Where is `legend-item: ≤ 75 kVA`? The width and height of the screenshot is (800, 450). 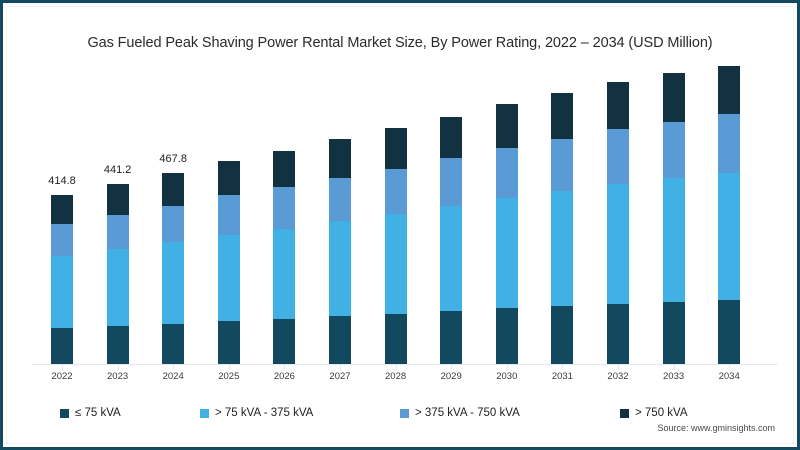
legend-item: ≤ 75 kVA is located at coordinates (130, 413).